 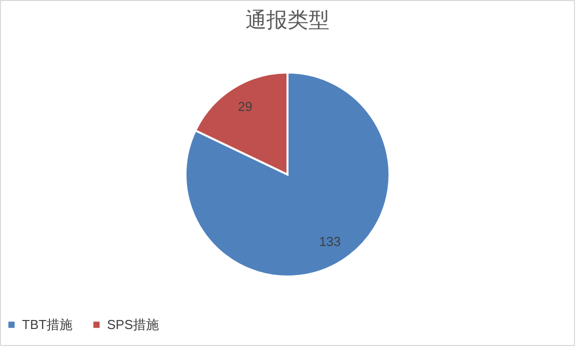 I want to click on legend-label: SPS措施, so click(x=133, y=324).